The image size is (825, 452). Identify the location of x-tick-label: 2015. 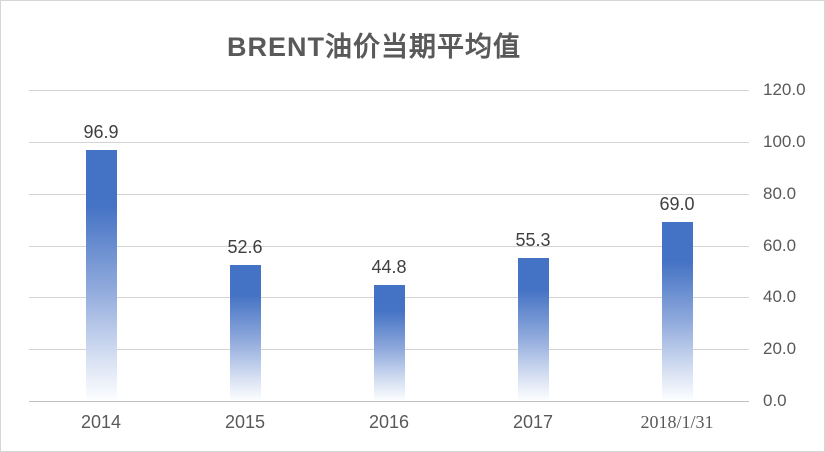
(245, 422).